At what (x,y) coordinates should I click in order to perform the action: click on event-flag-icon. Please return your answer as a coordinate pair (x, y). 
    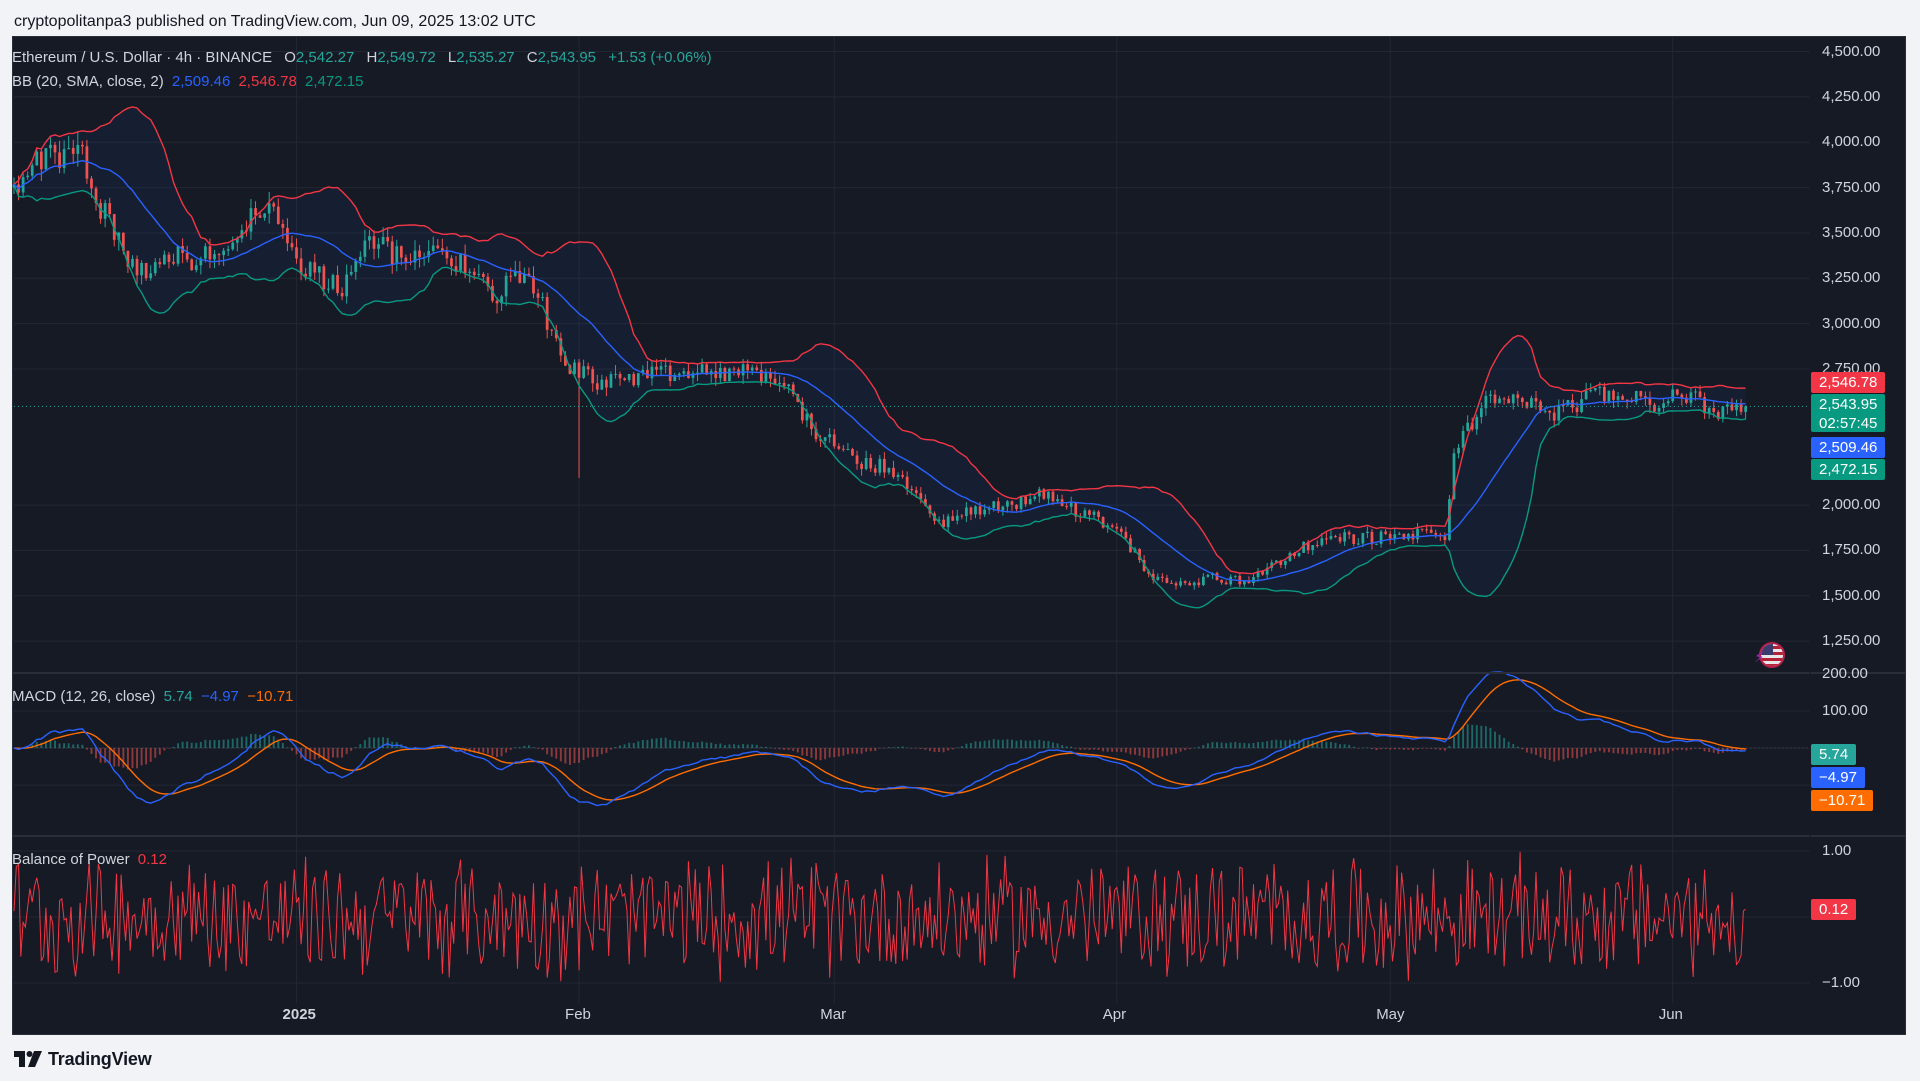
    Looking at the image, I should click on (1772, 655).